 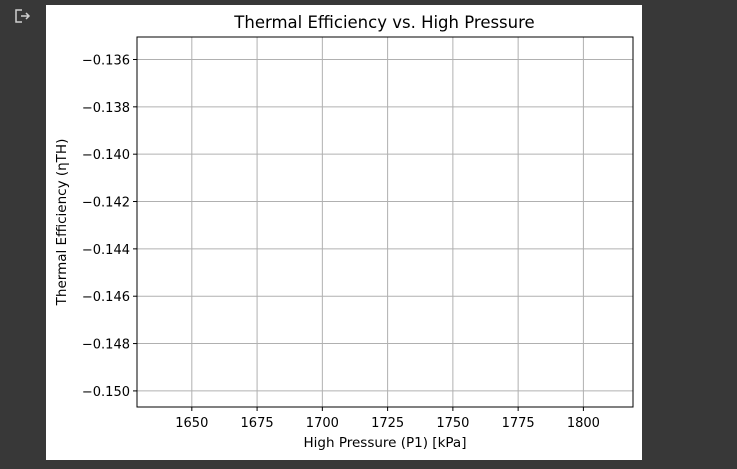 I want to click on x-tick-label: 1700, so click(x=322, y=423).